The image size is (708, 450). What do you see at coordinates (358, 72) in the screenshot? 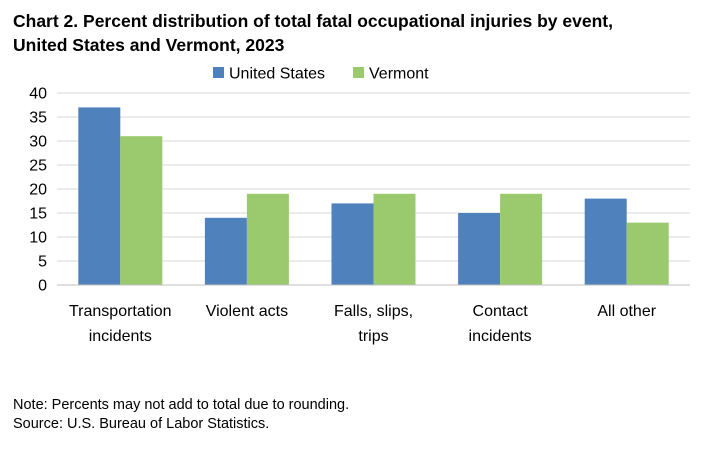
I see `legend-swatch-vermont` at bounding box center [358, 72].